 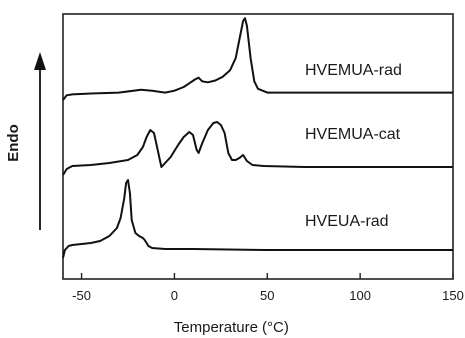 What do you see at coordinates (81, 295) in the screenshot?
I see `x-tick-label: -50` at bounding box center [81, 295].